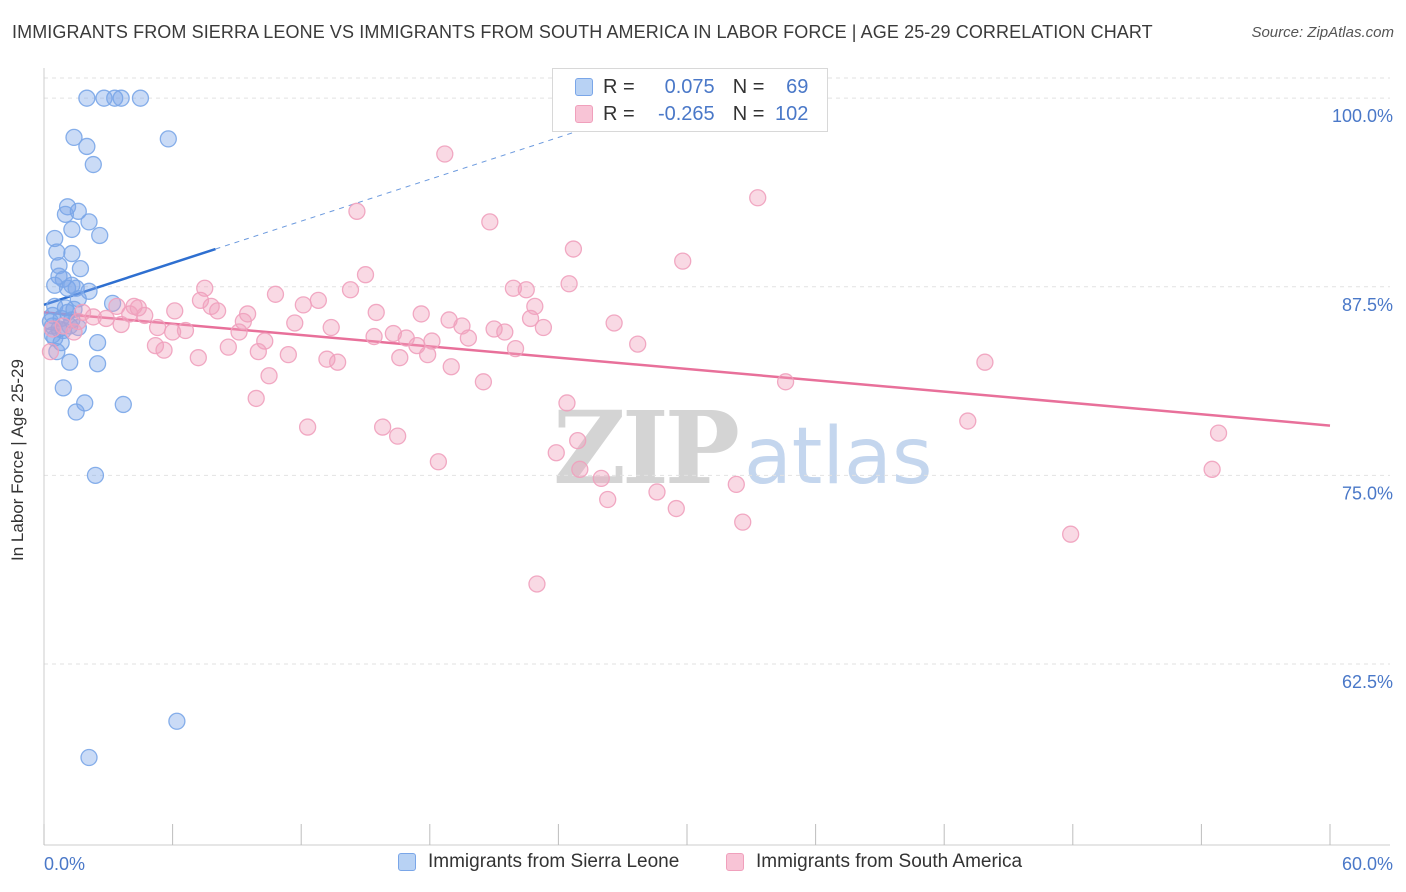 This screenshot has height=892, width=1406. I want to click on legend-r-value-sierra-leone: 0.075, so click(689, 86).